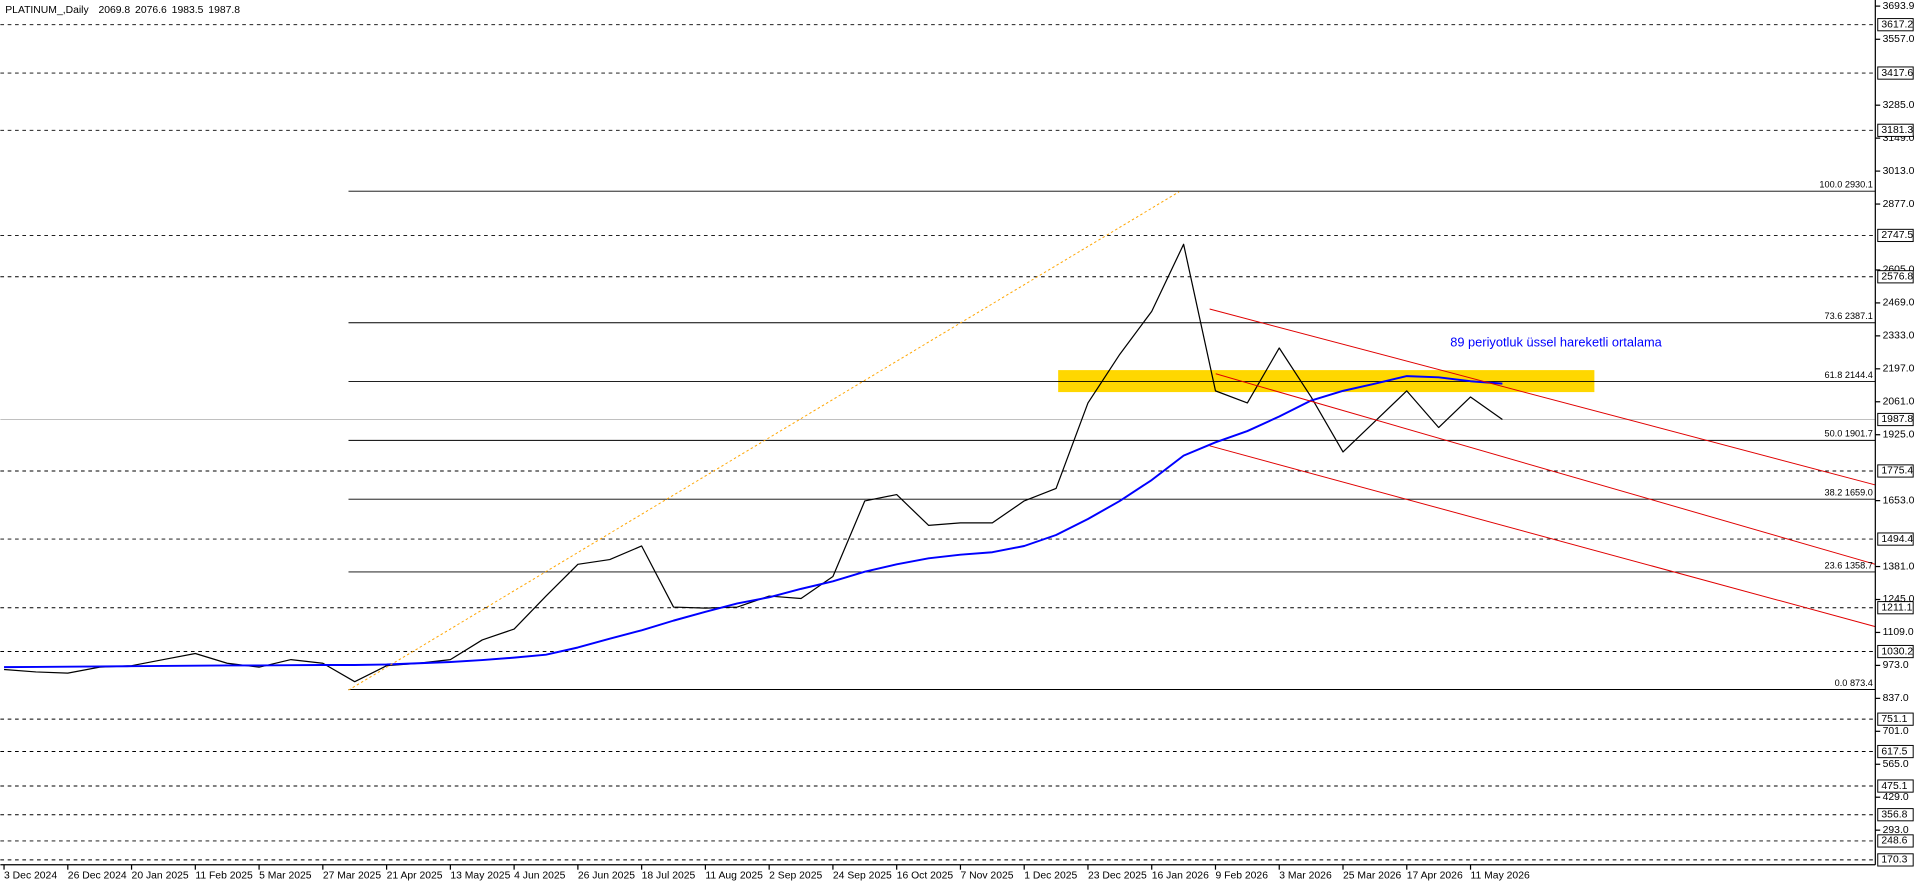 Image resolution: width=1916 pixels, height=888 pixels. Describe the element at coordinates (540, 876) in the screenshot. I see `x-tick-label: 4 Jun 2025` at that location.